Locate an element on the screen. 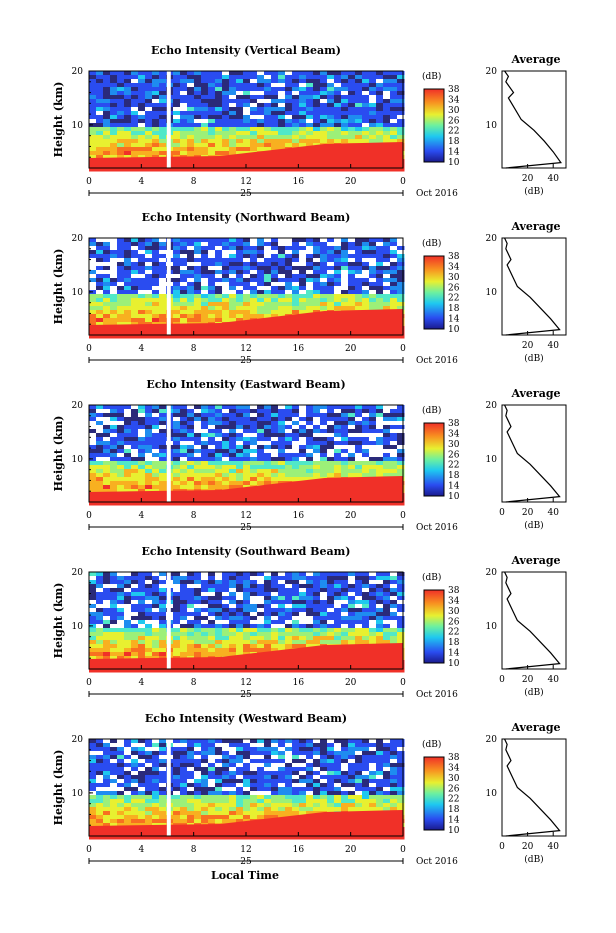 This screenshot has width=616, height=933. panel-title: Echo Intensity (Vertical Beam) is located at coordinates (246, 50).